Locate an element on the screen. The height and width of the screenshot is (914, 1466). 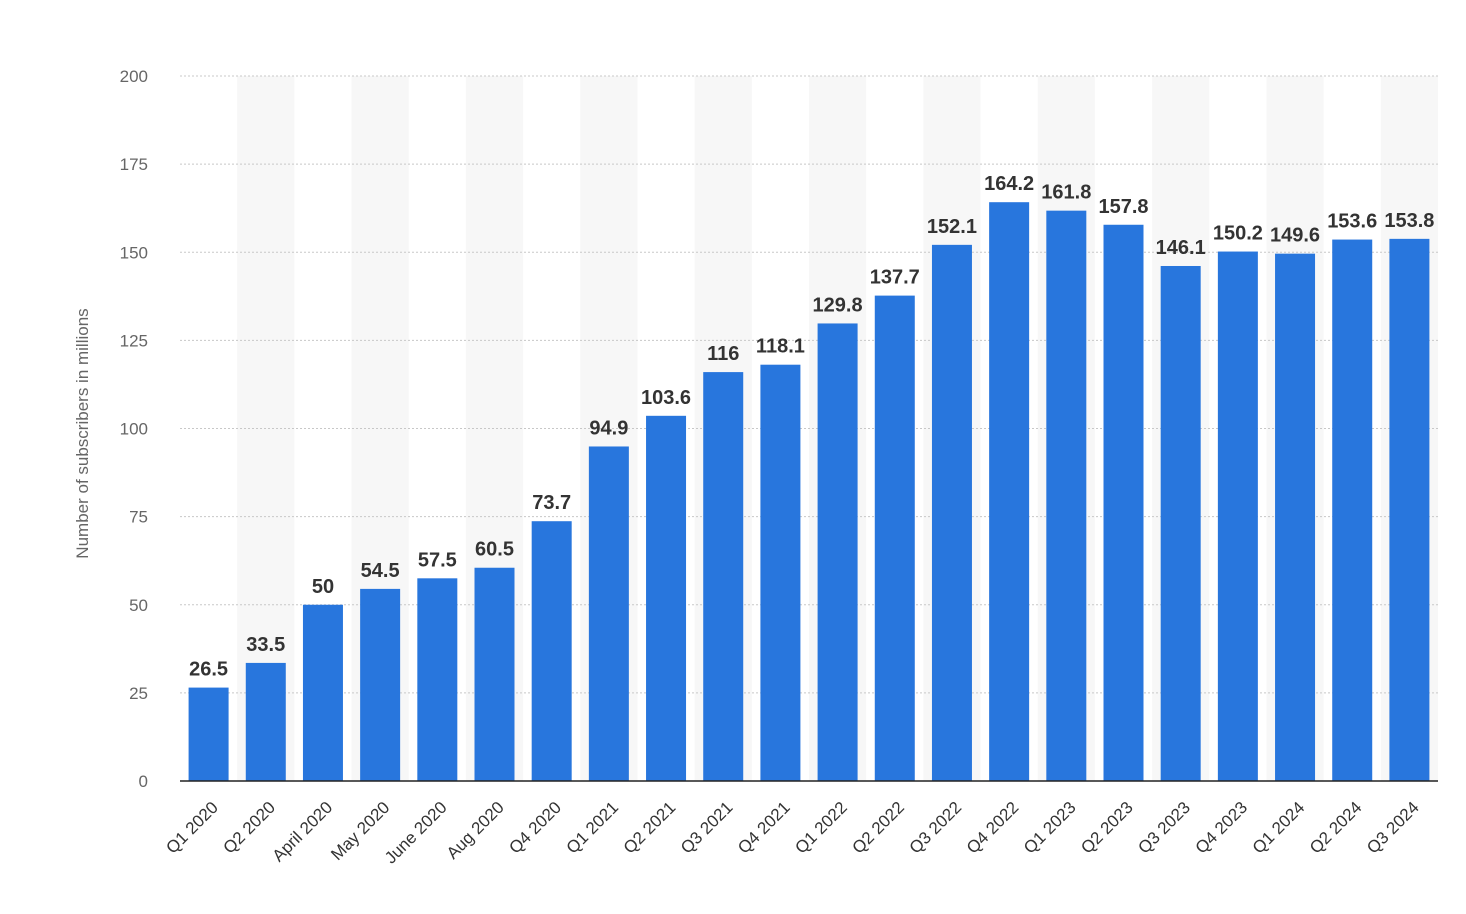
x-tick-label: Aug 2020 is located at coordinates (475, 830).